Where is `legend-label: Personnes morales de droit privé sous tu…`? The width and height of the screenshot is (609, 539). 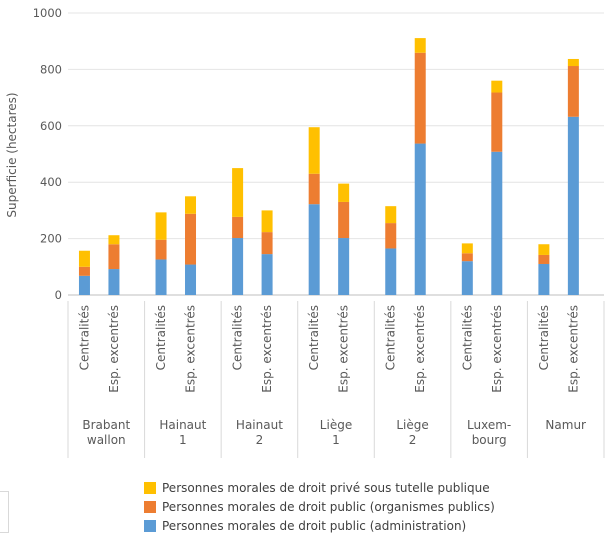 legend-label: Personnes morales de droit privé sous tu… is located at coordinates (326, 487).